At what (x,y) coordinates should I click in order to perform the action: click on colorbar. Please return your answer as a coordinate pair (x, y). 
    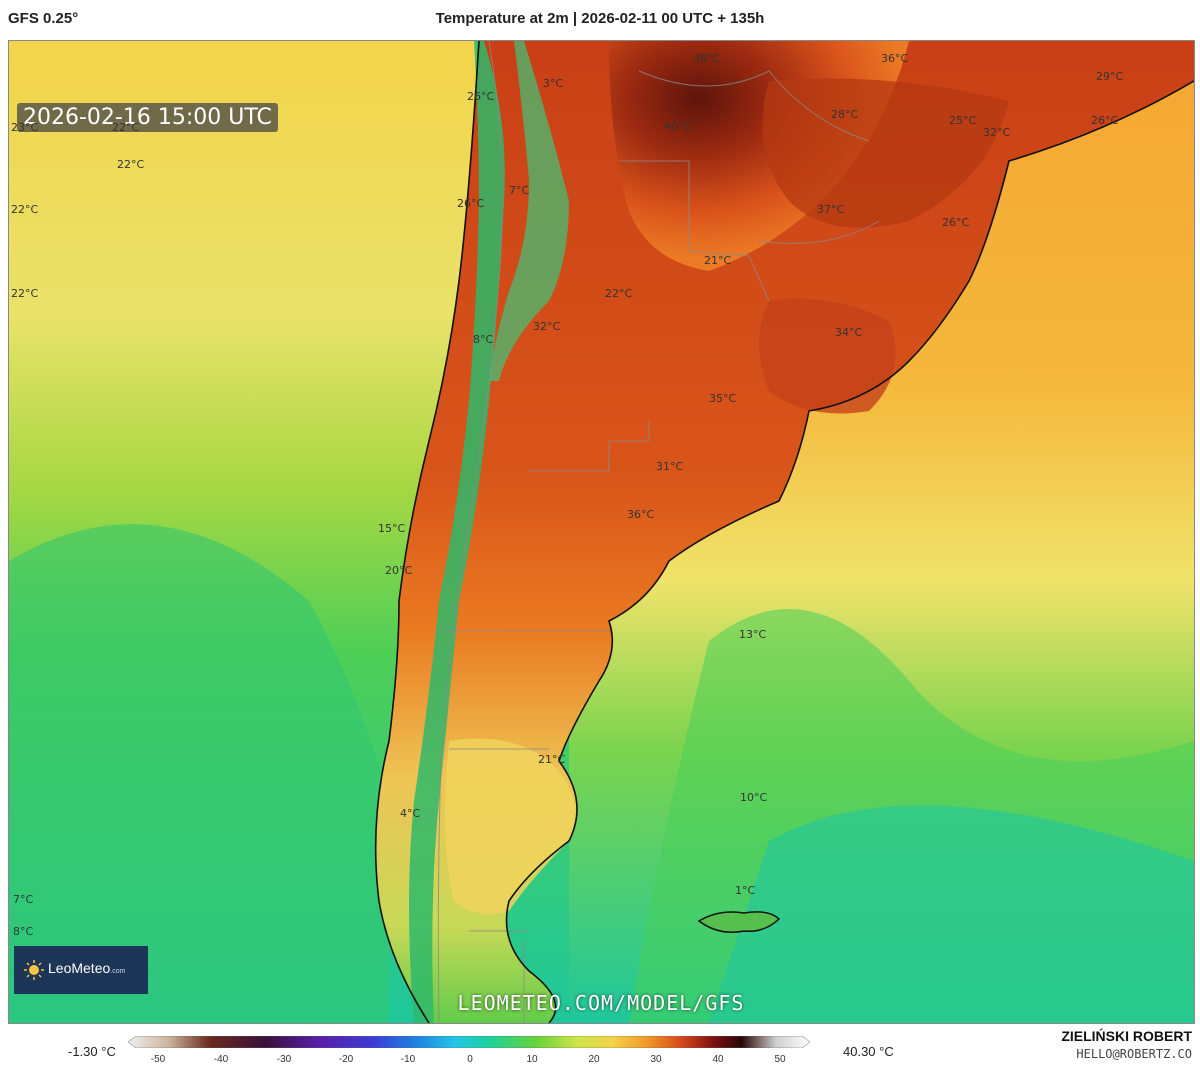
    Looking at the image, I should click on (469, 1042).